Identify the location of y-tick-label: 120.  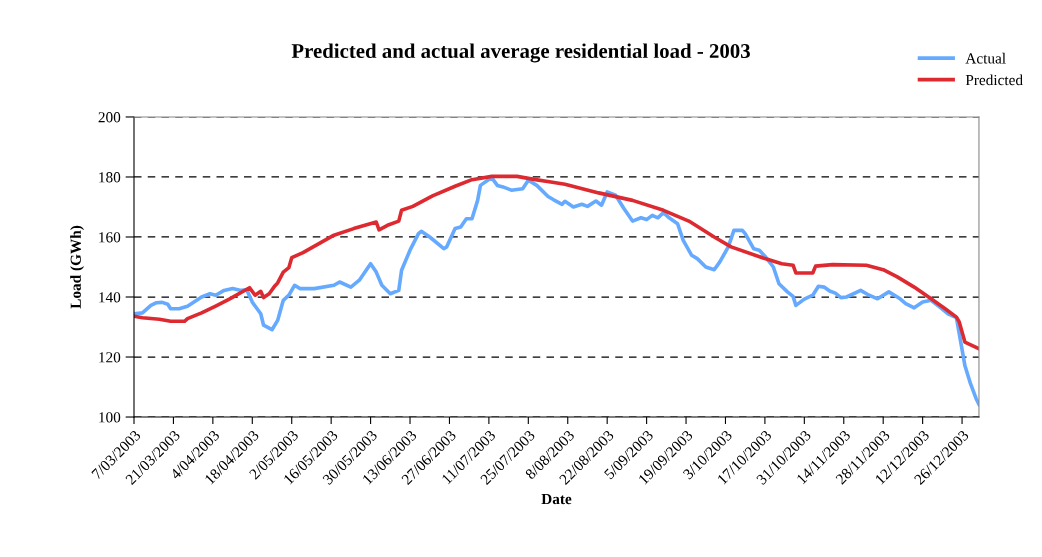
(110, 357).